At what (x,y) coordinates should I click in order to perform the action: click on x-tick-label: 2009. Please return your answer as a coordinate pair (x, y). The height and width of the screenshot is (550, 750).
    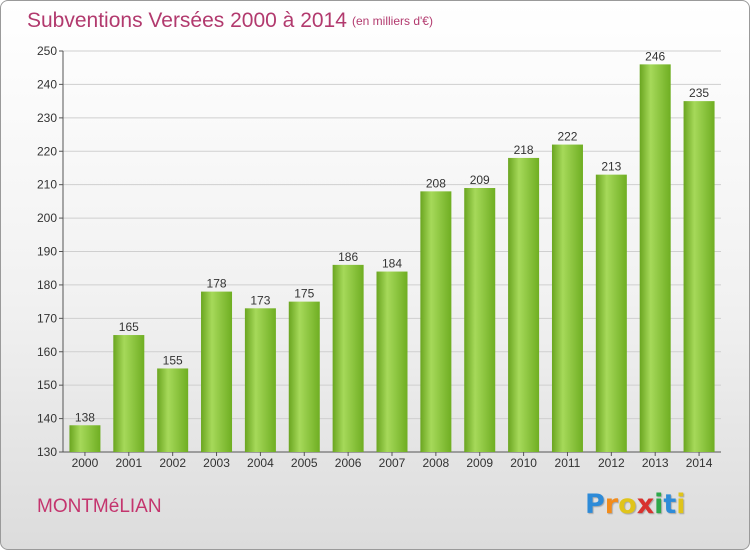
    Looking at the image, I should click on (479, 463).